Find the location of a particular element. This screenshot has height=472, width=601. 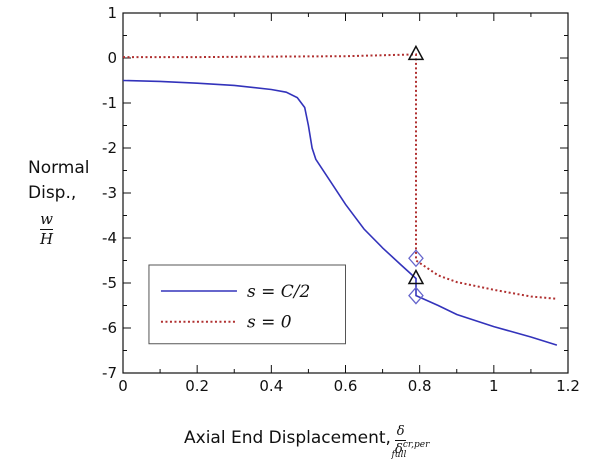

x-tick-label: 0.6 is located at coordinates (346, 386).